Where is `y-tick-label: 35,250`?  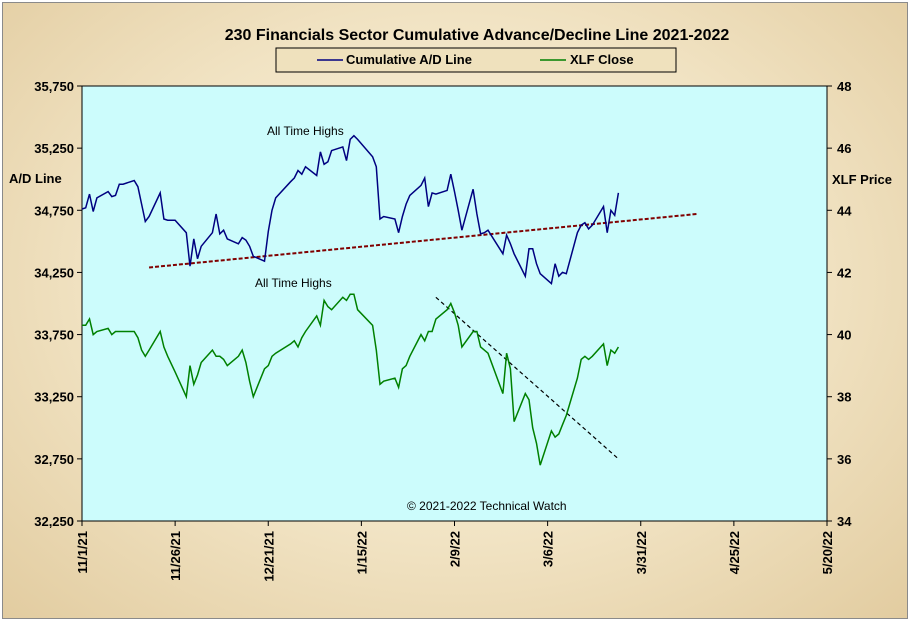 y-tick-label: 35,250 is located at coordinates (54, 148).